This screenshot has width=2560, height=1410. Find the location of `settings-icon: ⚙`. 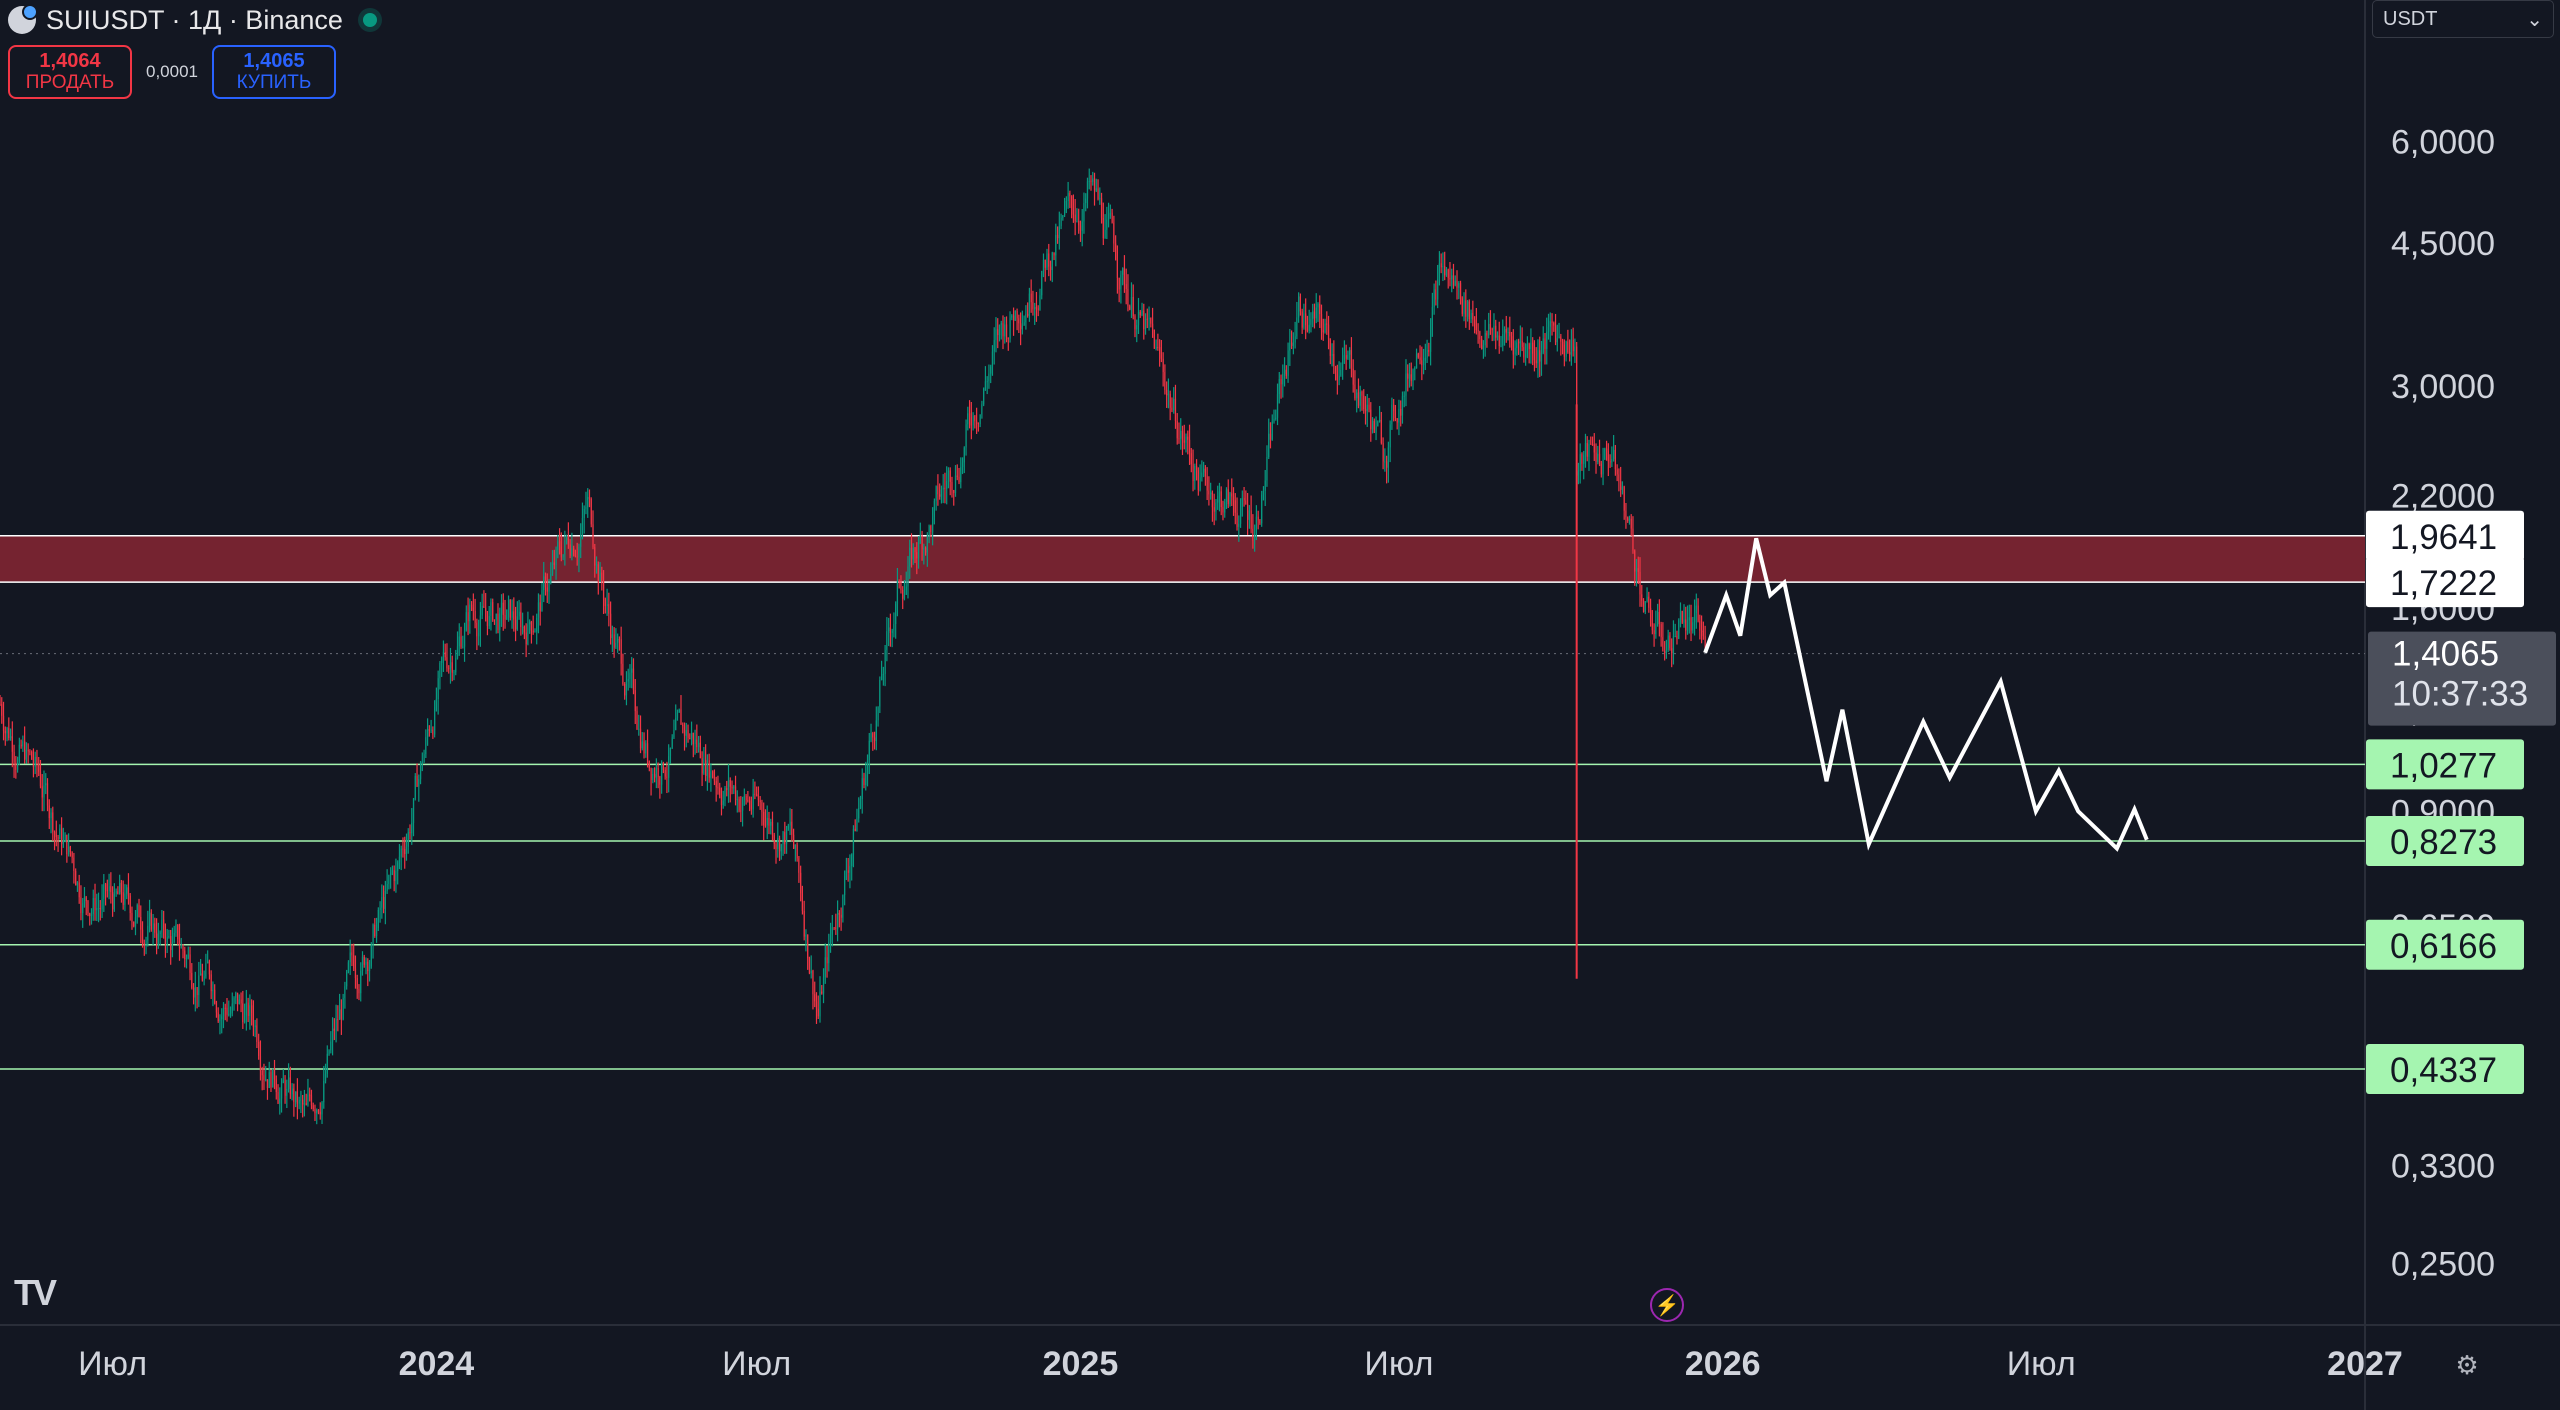

settings-icon: ⚙ is located at coordinates (2467, 1364).